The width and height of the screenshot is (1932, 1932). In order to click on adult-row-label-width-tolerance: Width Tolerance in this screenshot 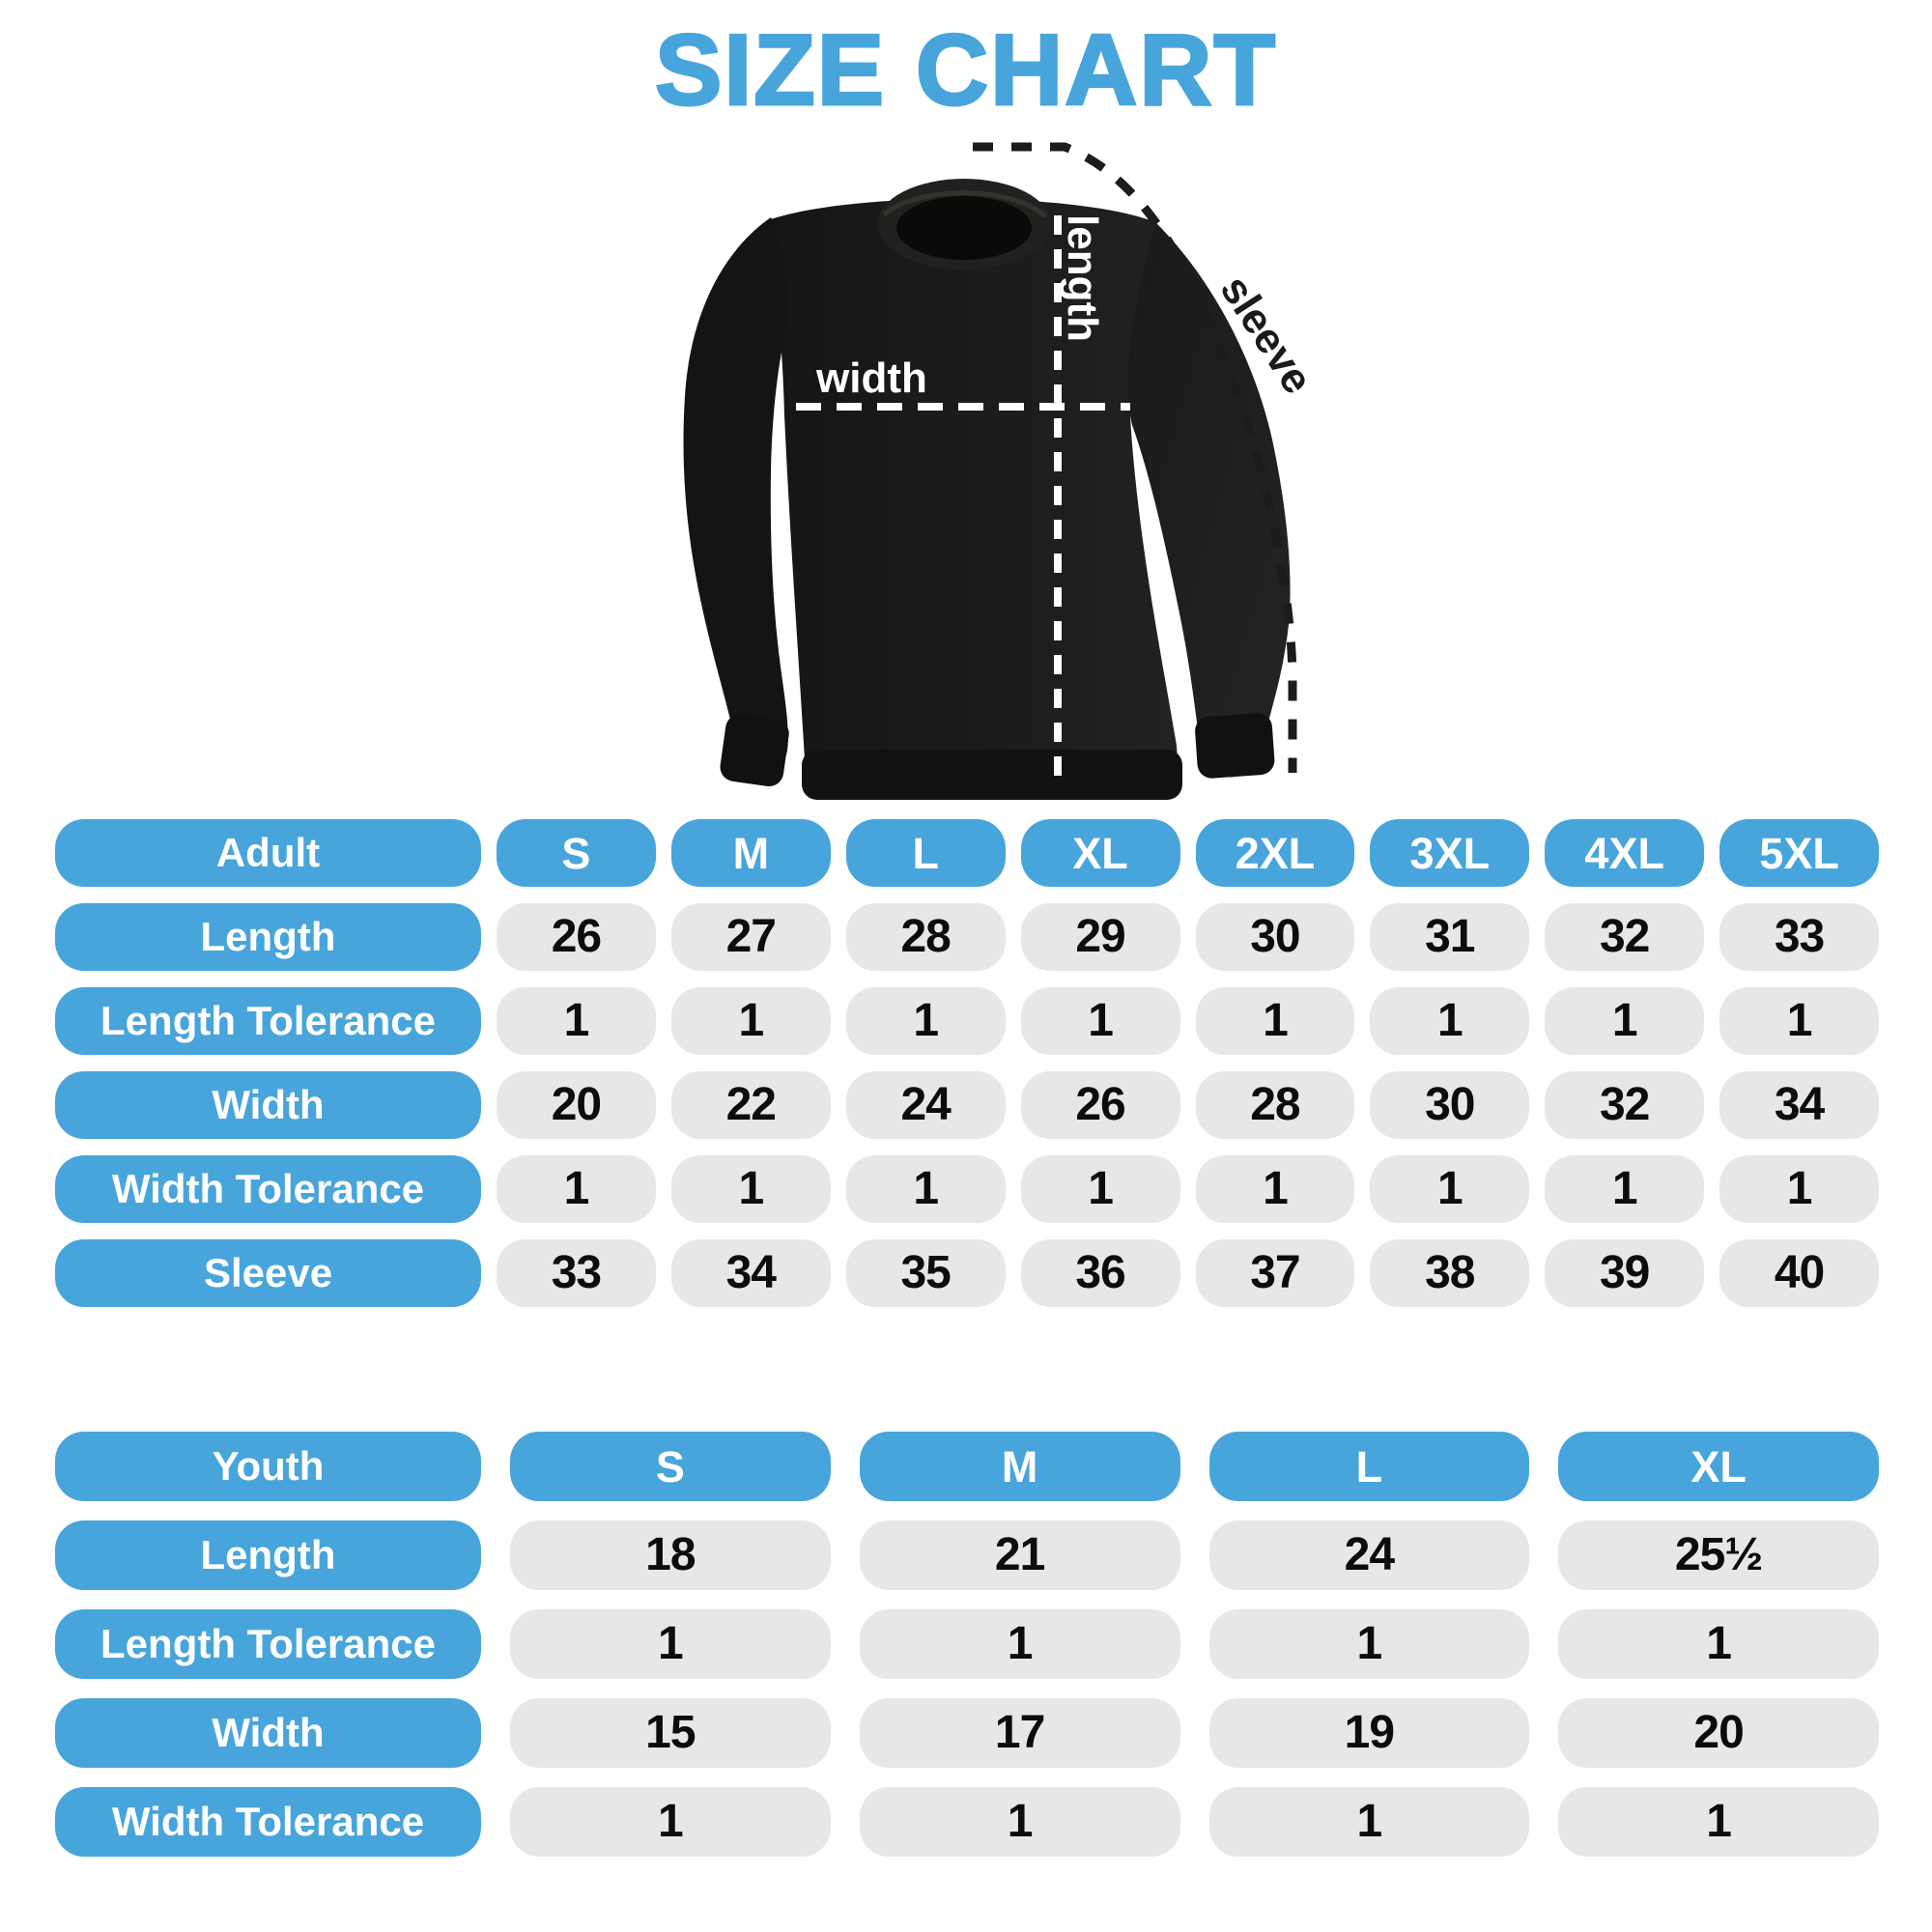, I will do `click(268, 1189)`.